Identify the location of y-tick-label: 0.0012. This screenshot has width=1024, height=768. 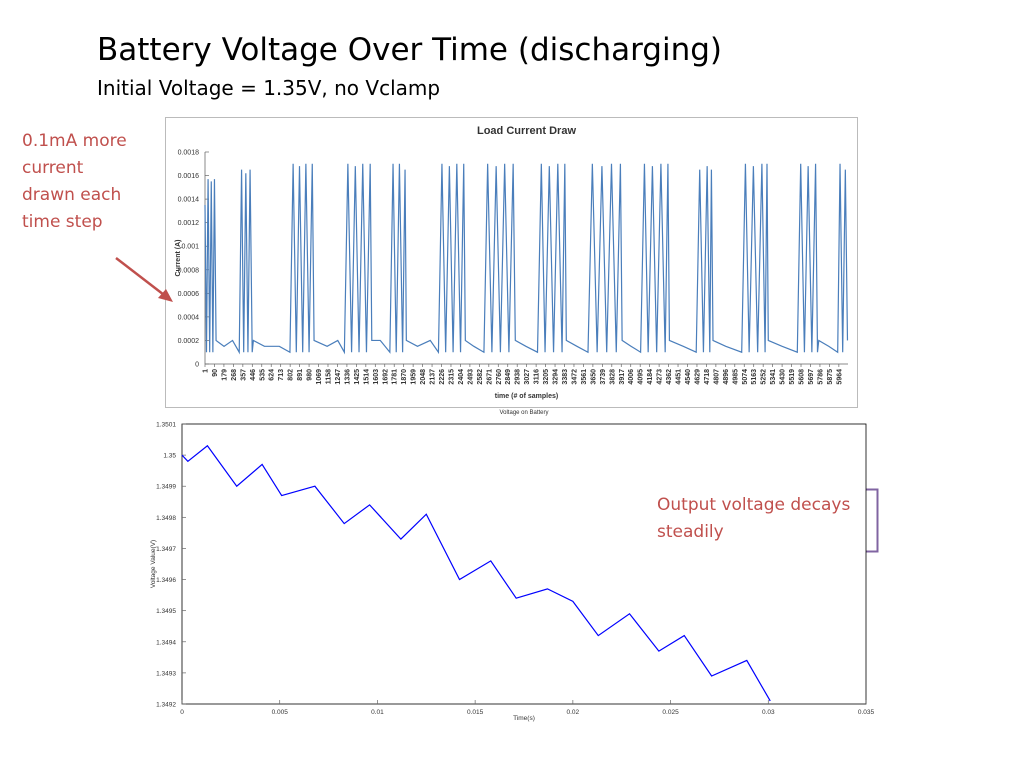
(189, 223).